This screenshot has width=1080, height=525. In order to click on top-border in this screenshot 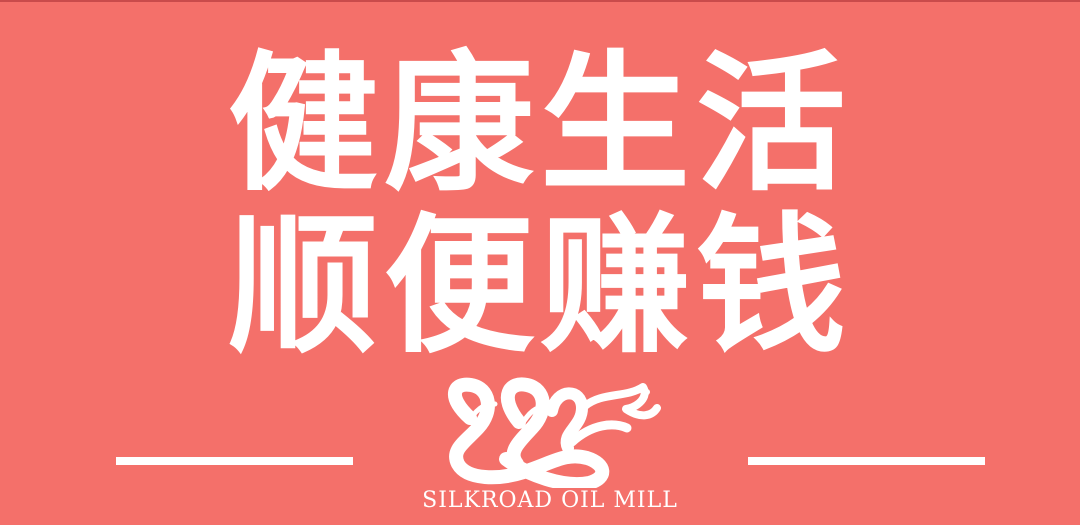, I will do `click(540, 1)`.